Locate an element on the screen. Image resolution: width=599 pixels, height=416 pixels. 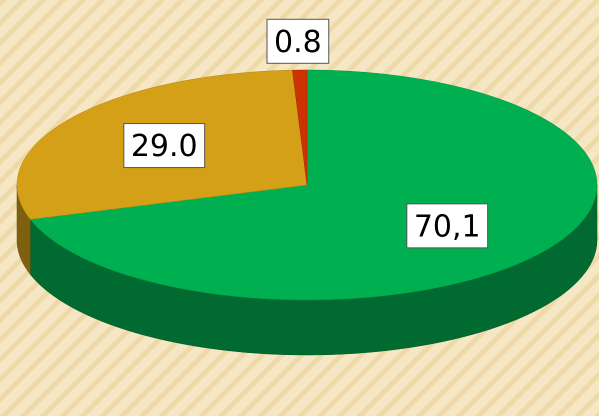
pie-slice is located at coordinates (300, 127).